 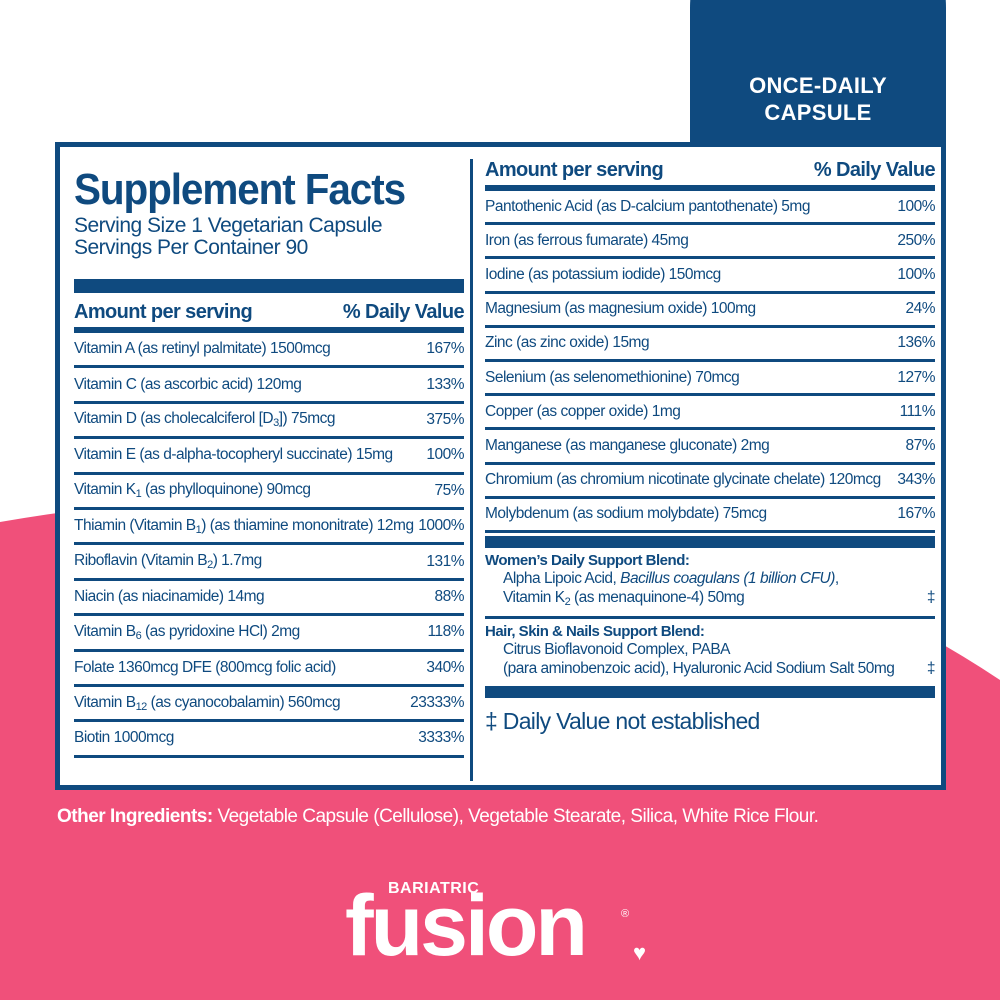 I want to click on daily-value: 111%, so click(x=917, y=411).